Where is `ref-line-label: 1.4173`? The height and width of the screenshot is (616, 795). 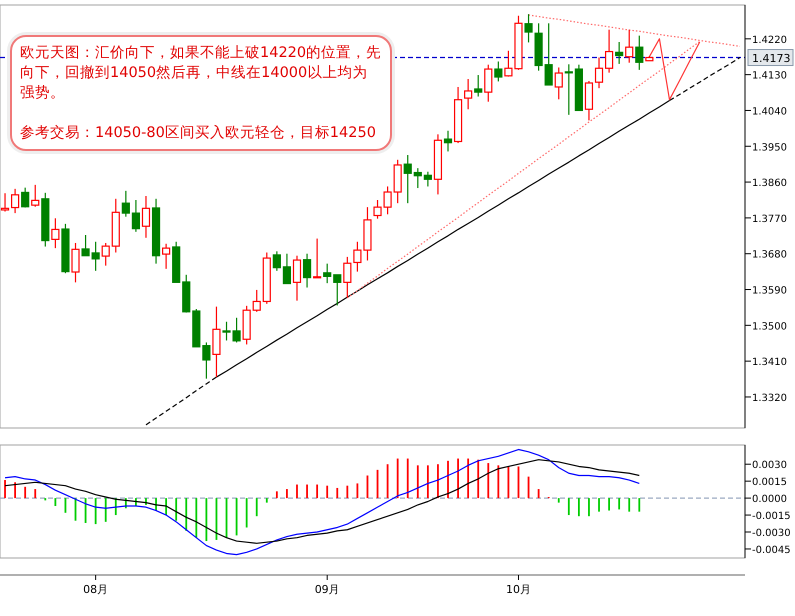 ref-line-label: 1.4173 is located at coordinates (771, 59).